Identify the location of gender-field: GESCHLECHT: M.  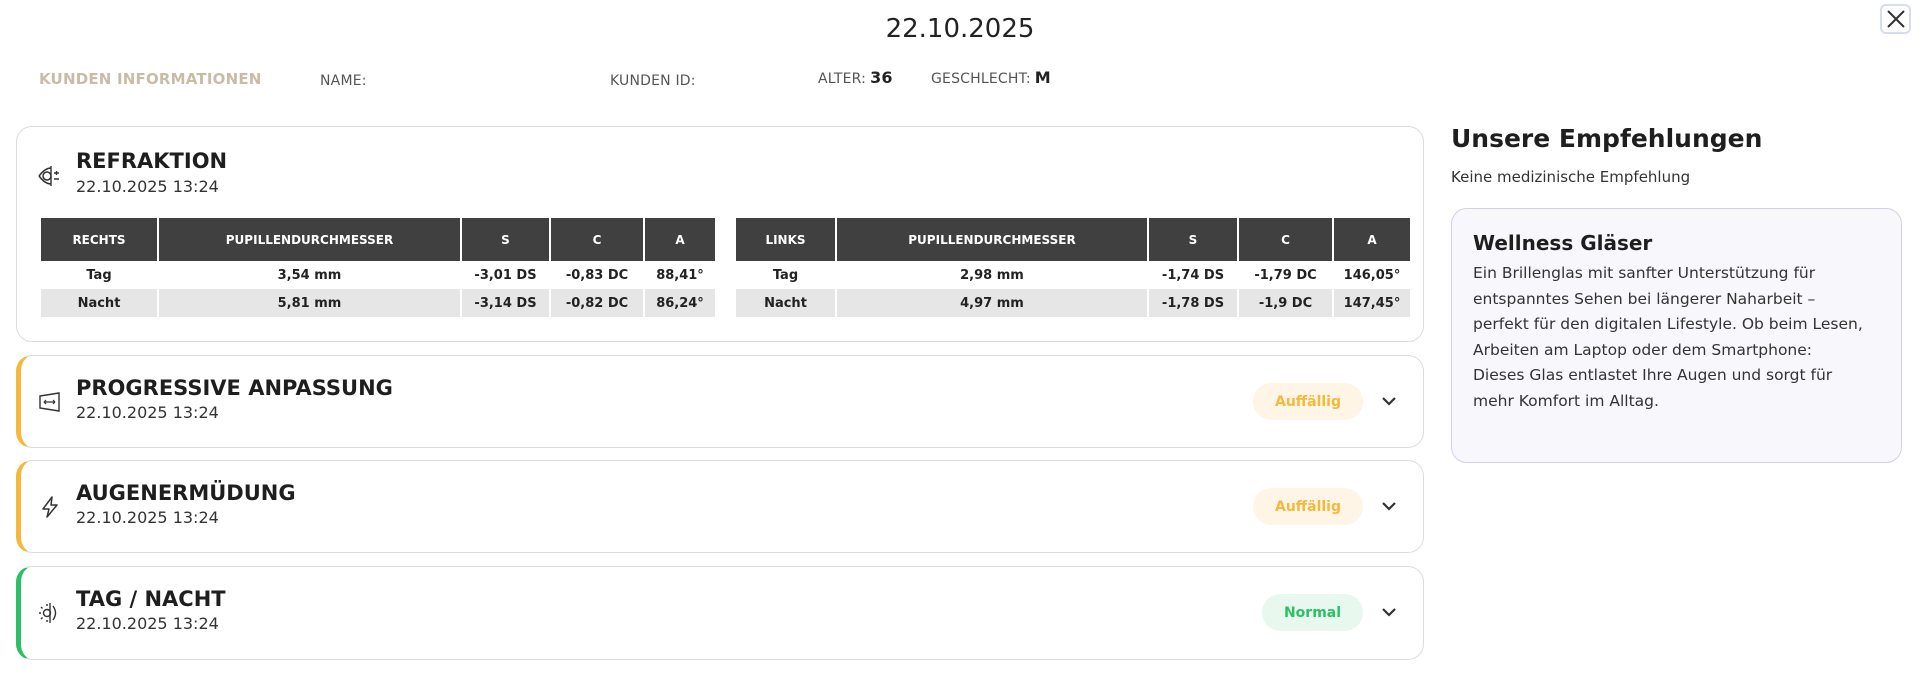
(991, 77).